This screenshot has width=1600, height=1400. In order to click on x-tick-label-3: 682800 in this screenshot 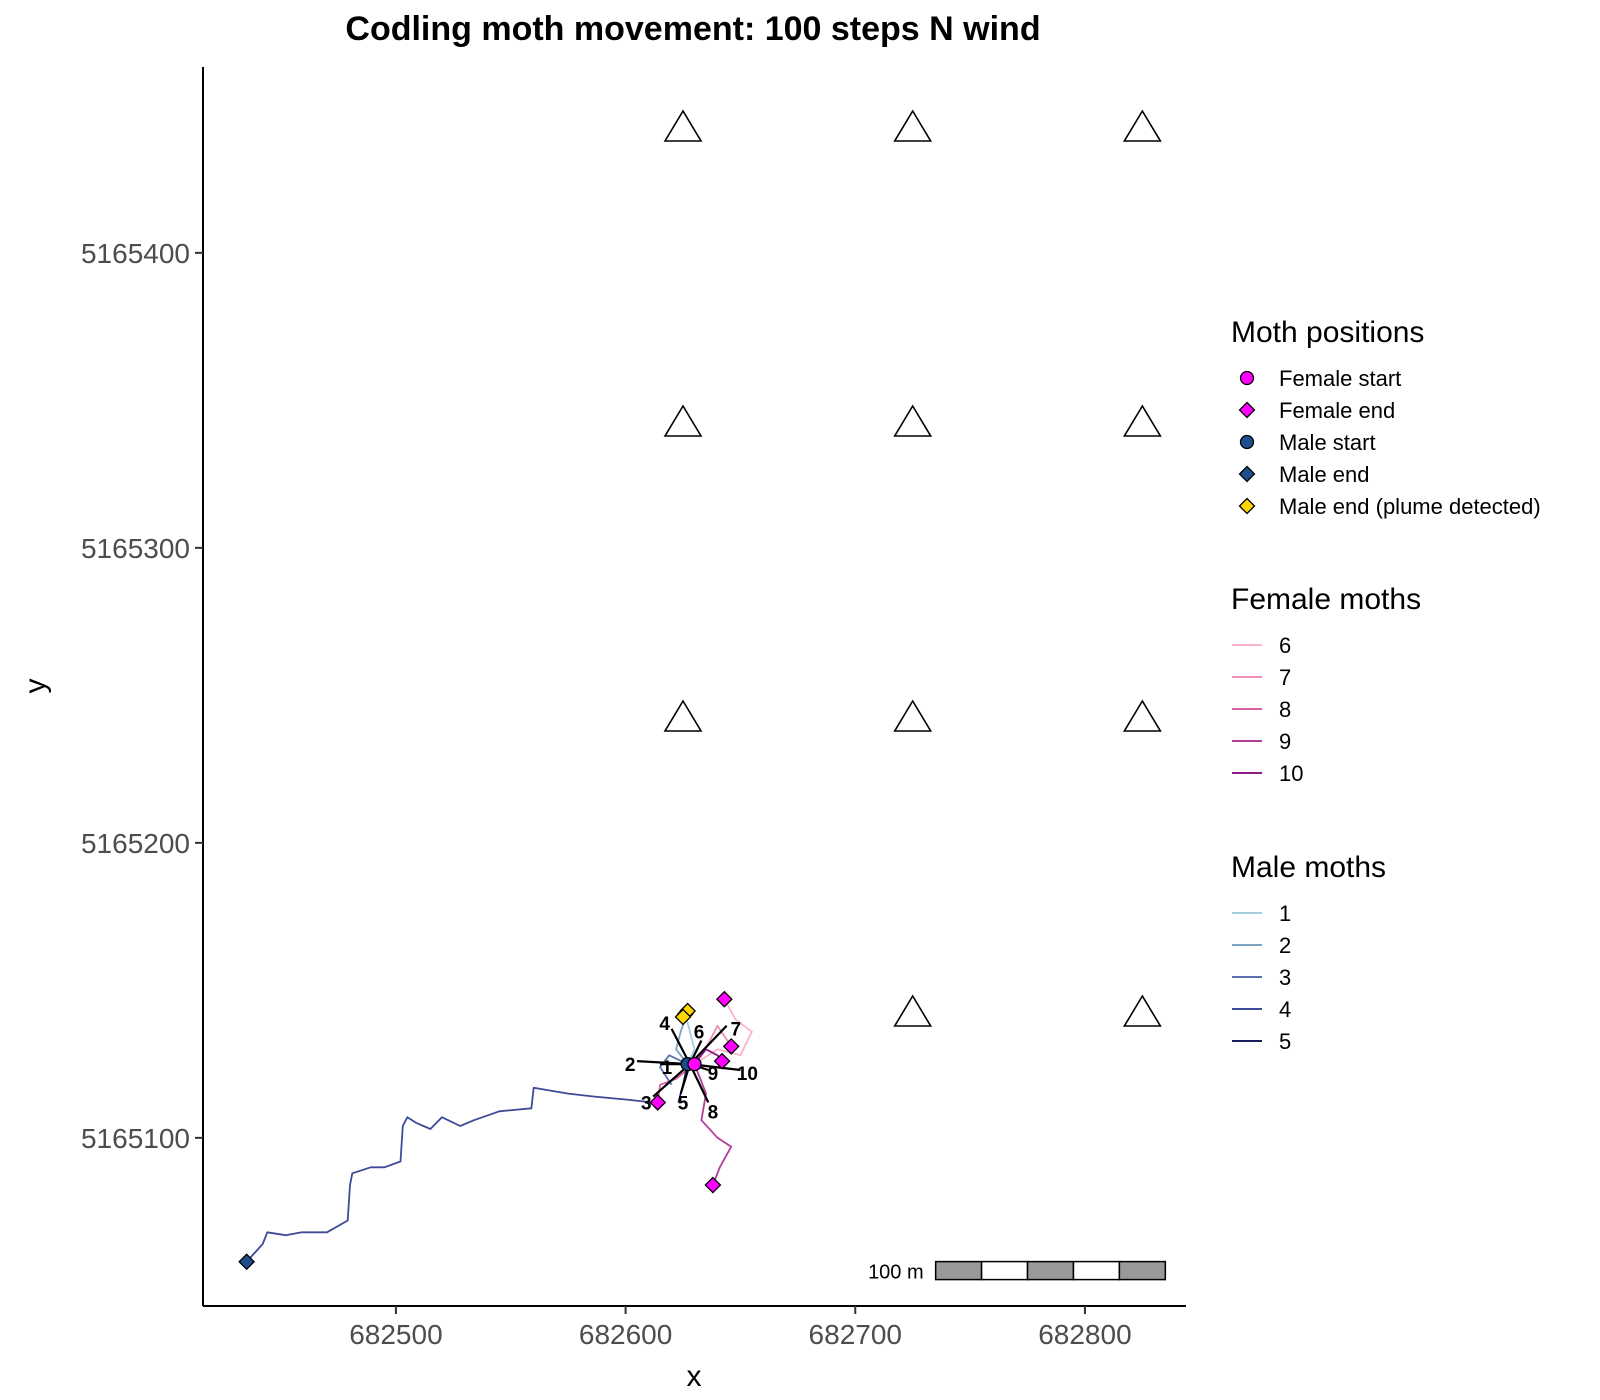, I will do `click(1084, 1334)`.